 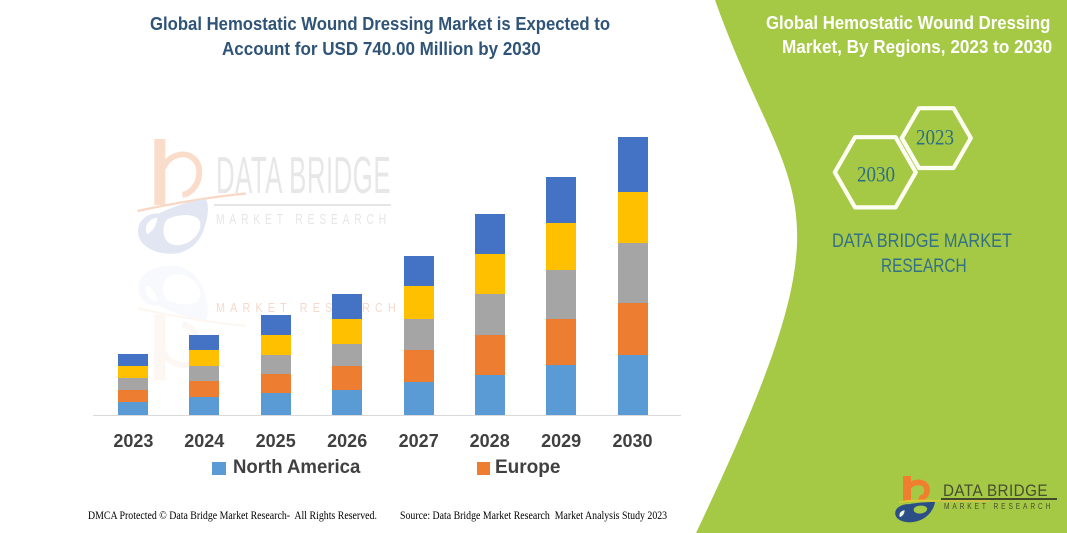 What do you see at coordinates (935, 137) in the screenshot?
I see `svg-text: 2023` at bounding box center [935, 137].